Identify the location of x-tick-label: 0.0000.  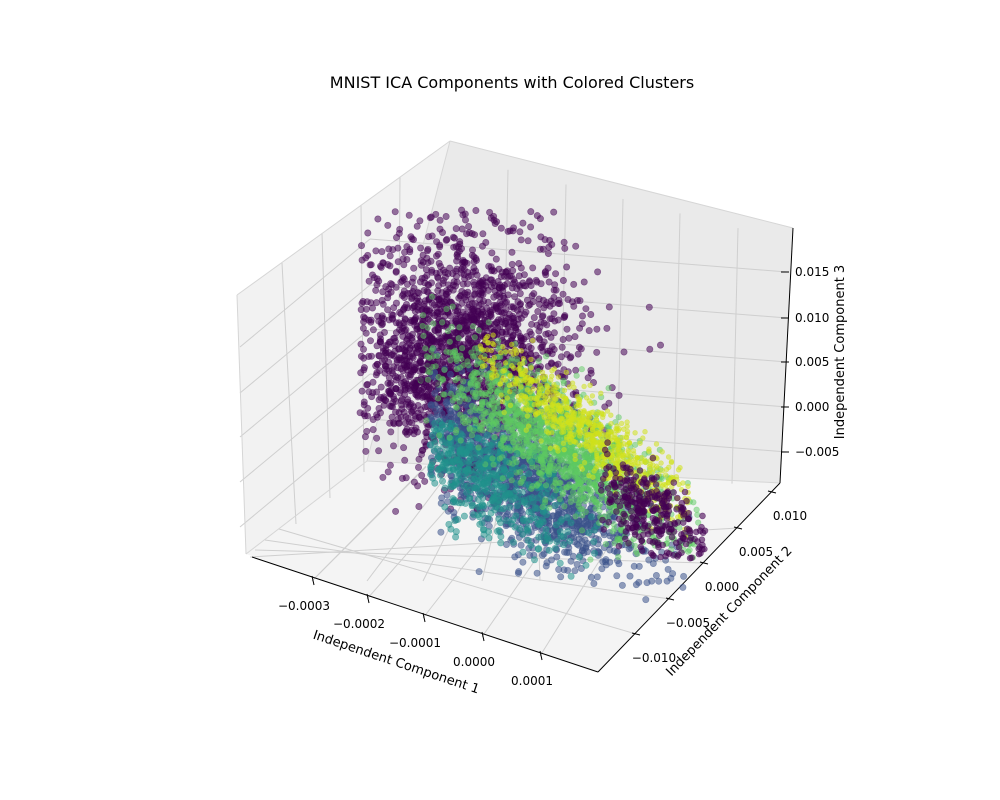
(474, 662).